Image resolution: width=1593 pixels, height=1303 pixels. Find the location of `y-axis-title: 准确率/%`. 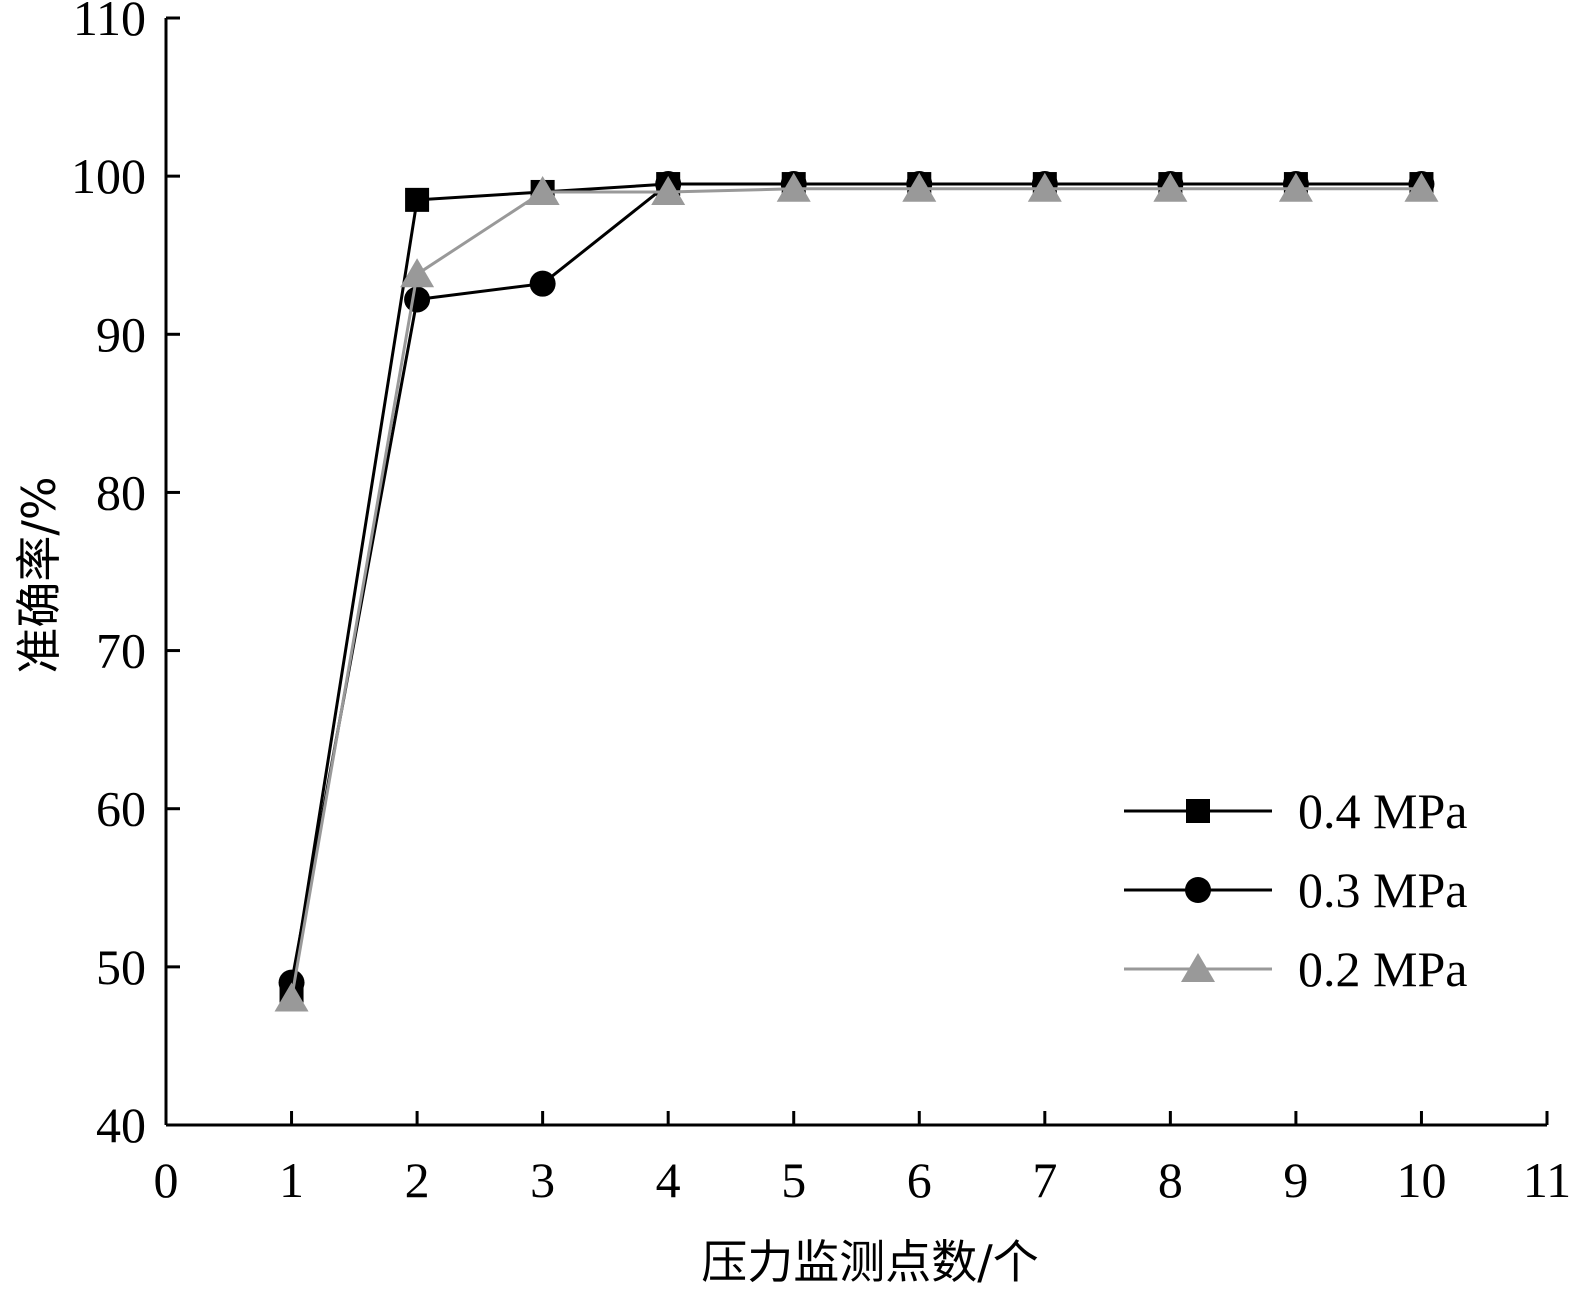

y-axis-title: 准确率/% is located at coordinates (39, 574).